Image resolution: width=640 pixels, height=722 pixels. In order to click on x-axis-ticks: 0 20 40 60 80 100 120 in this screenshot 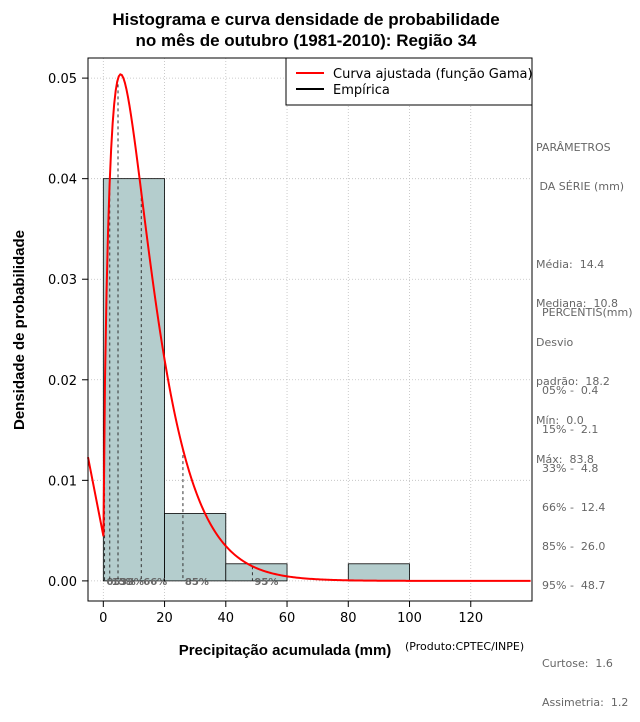, I will do `click(291, 613)`.